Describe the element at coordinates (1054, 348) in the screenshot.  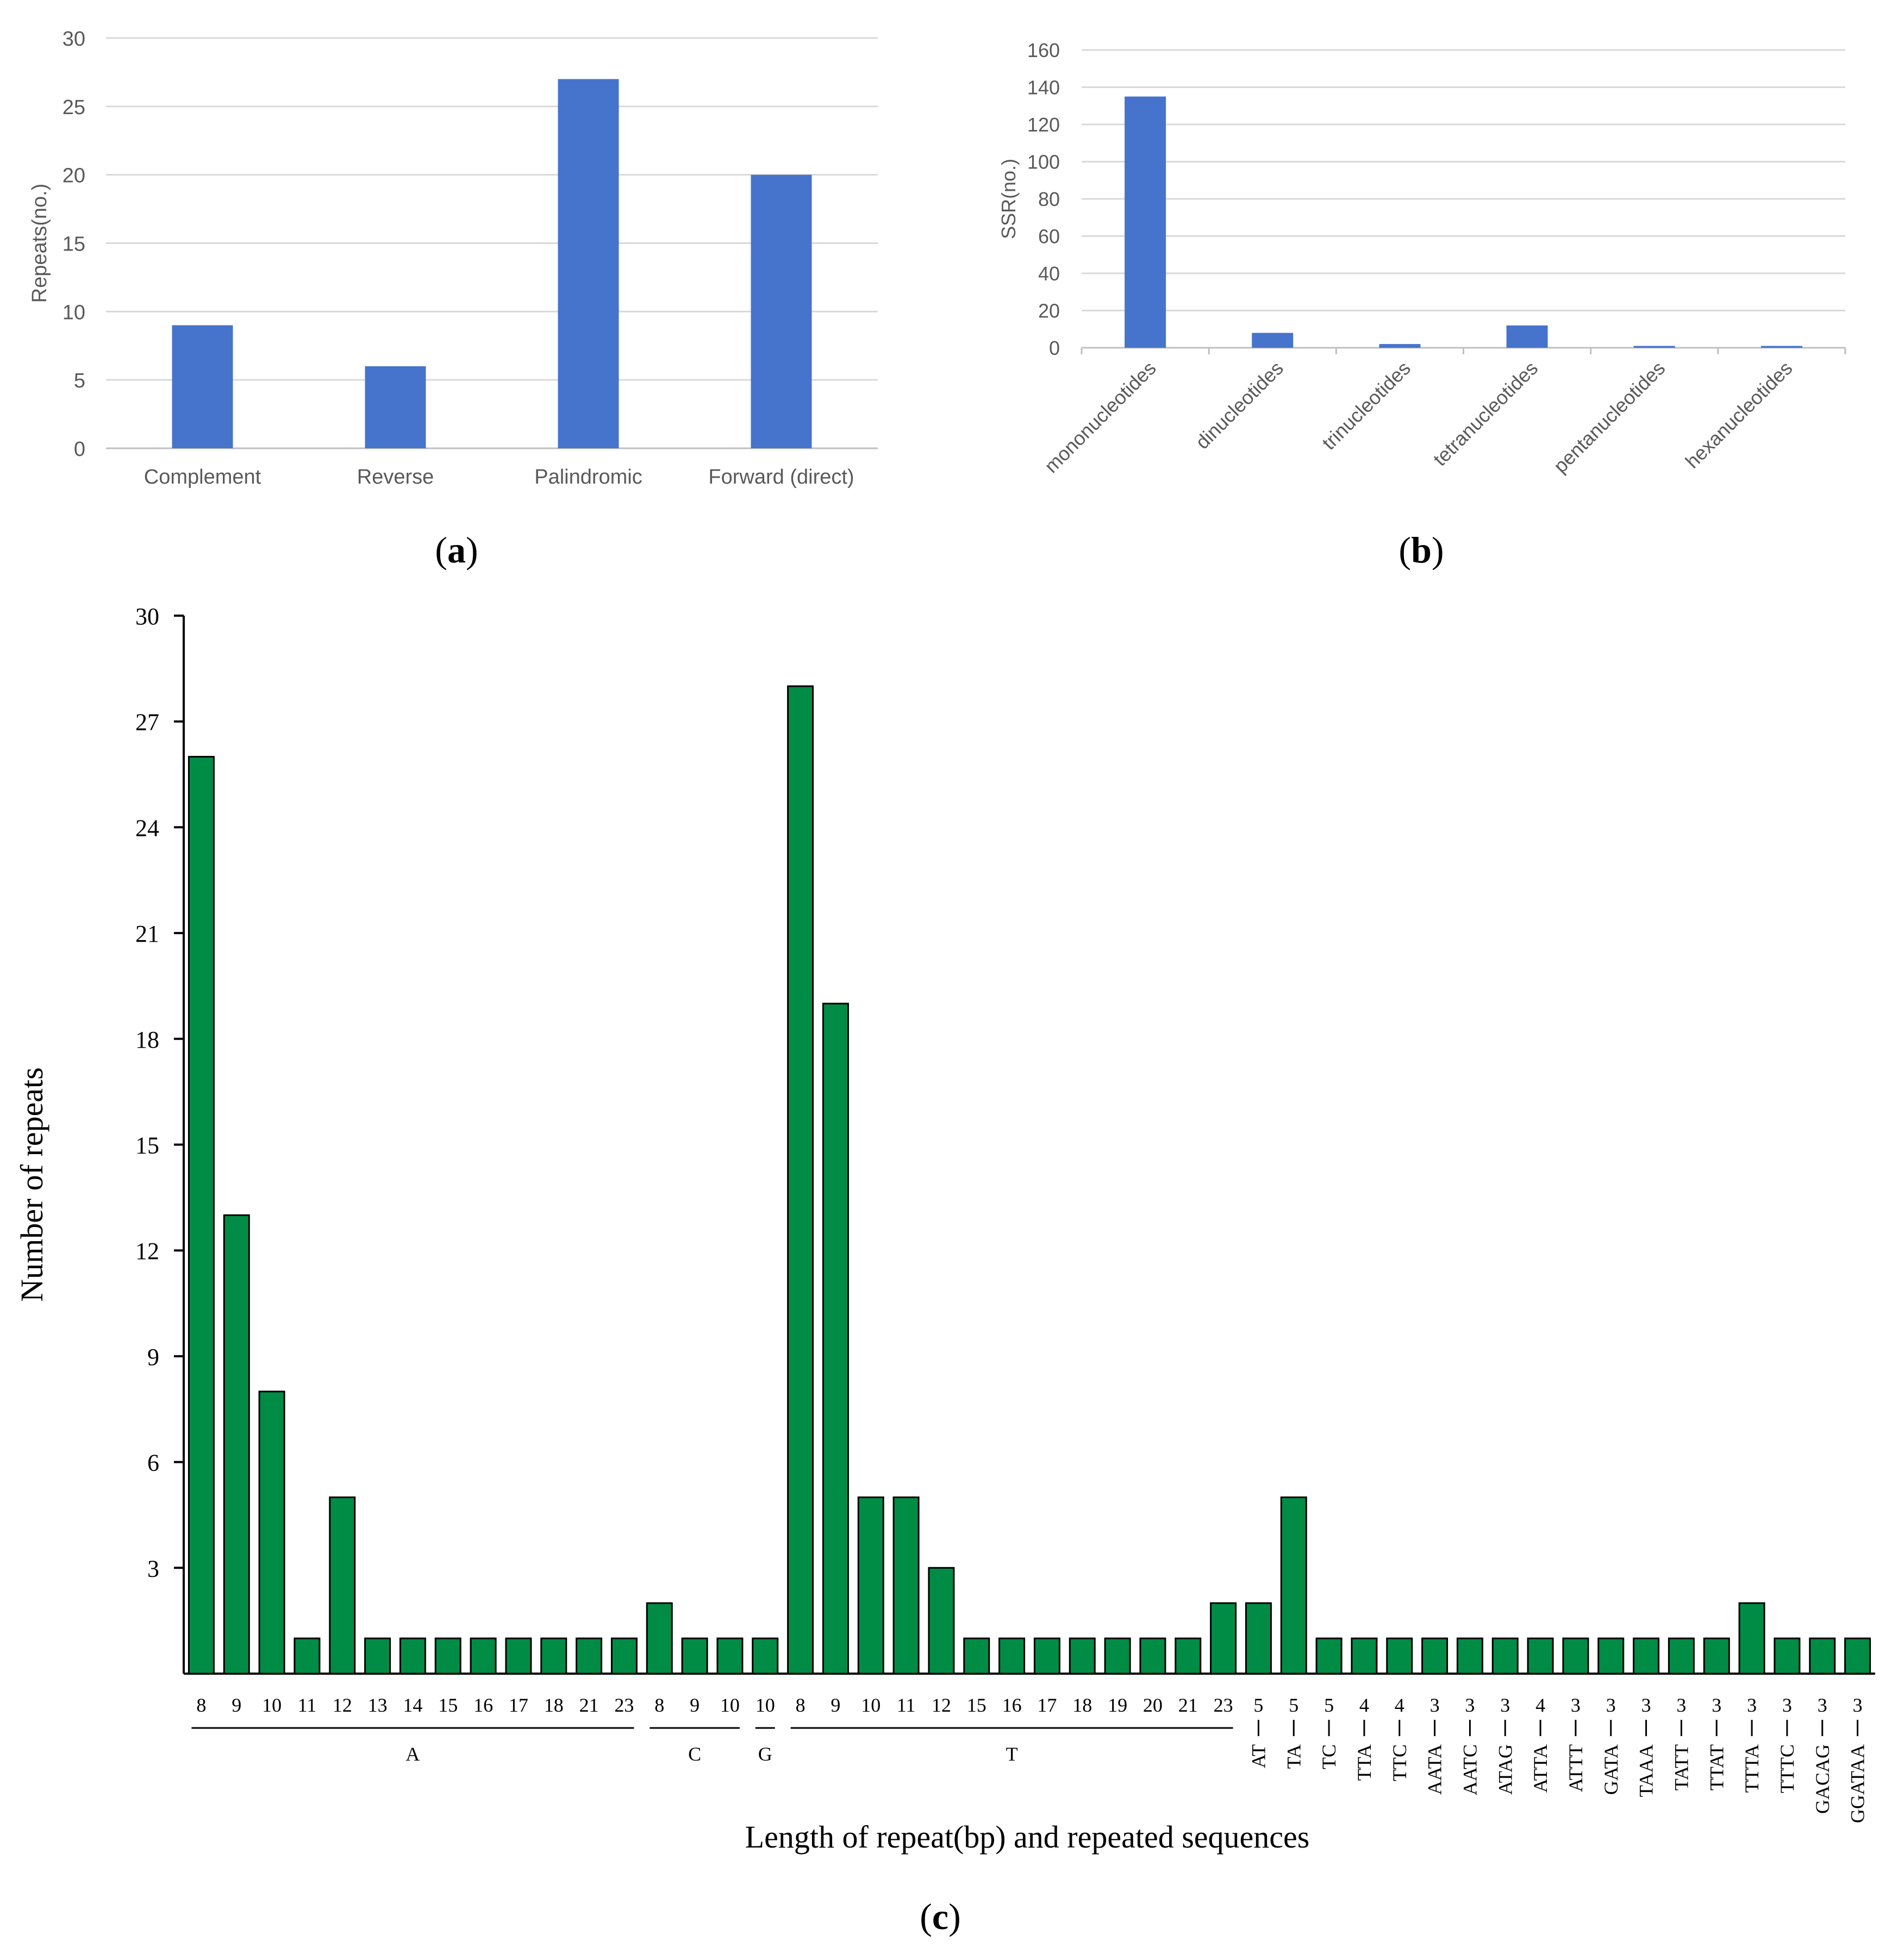
I see `y-tick-label-b: 0` at that location.